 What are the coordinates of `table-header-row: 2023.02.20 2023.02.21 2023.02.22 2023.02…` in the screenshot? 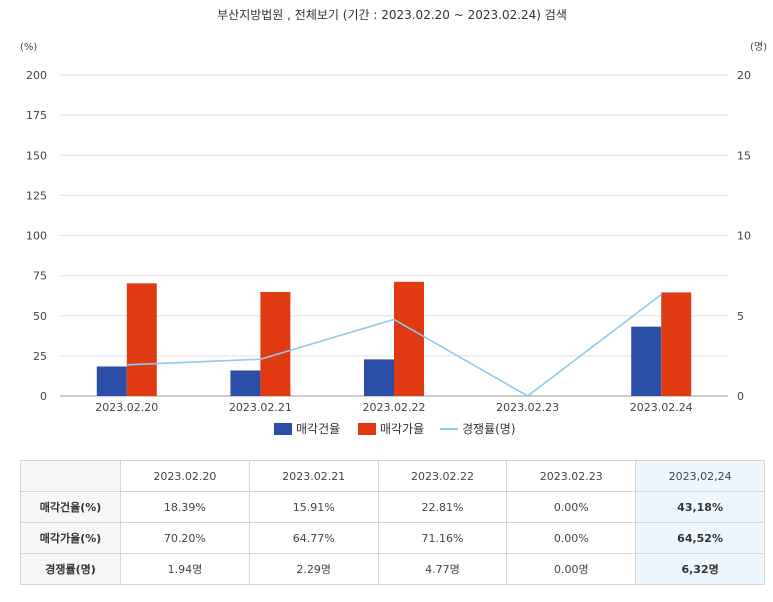 It's located at (392, 476).